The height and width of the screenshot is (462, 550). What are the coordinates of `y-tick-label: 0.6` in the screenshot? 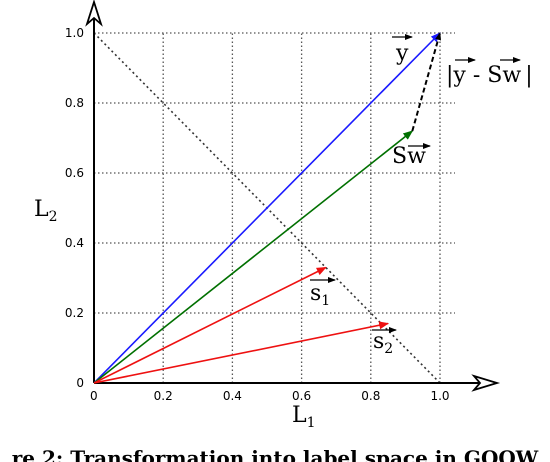 It's located at (74, 173).